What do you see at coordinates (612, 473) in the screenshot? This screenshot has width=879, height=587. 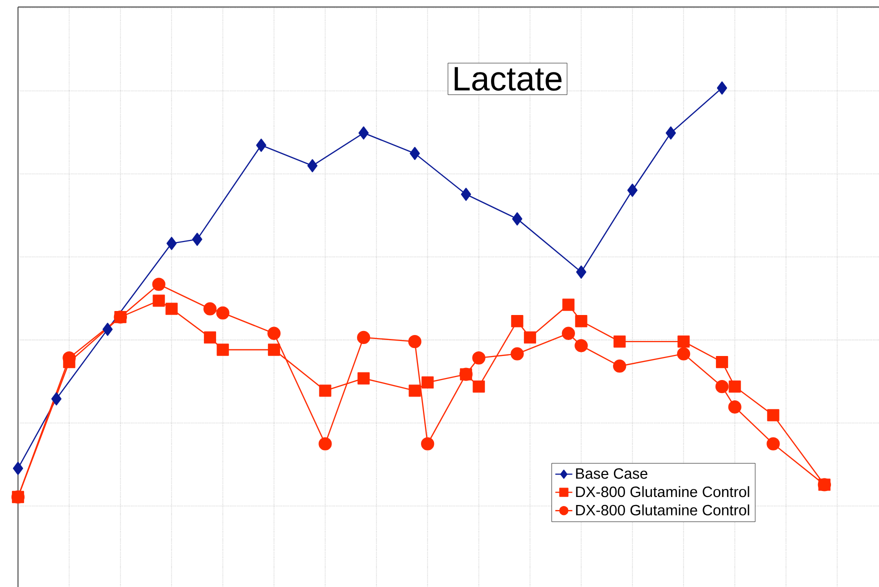 I see `legend-label: Base Case` at bounding box center [612, 473].